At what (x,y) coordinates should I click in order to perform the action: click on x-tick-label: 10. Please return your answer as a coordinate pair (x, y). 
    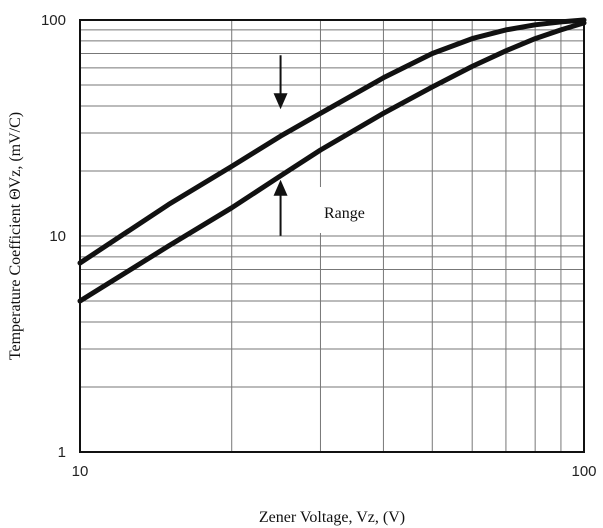
    Looking at the image, I should click on (80, 471).